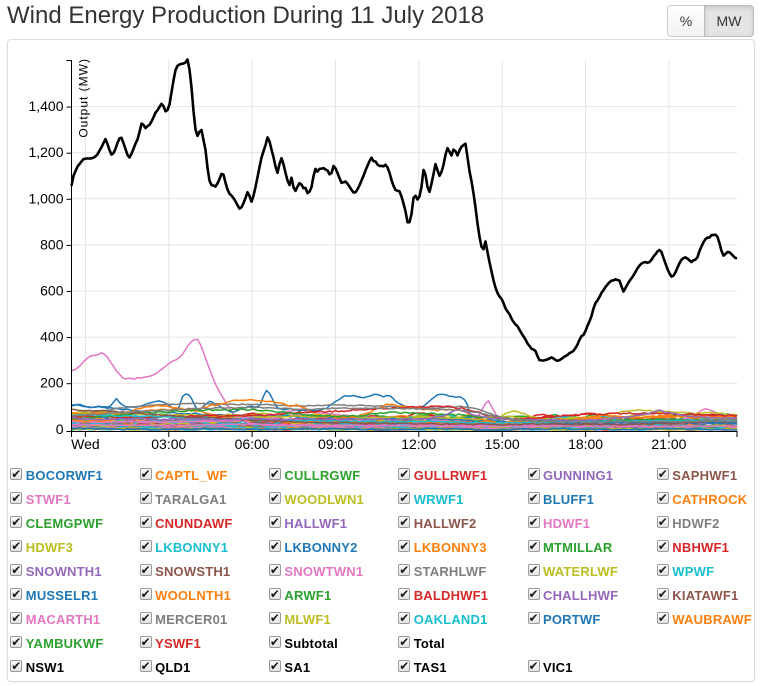 The image size is (765, 686). Describe the element at coordinates (585, 444) in the screenshot. I see `svg-text: 18:00` at that location.